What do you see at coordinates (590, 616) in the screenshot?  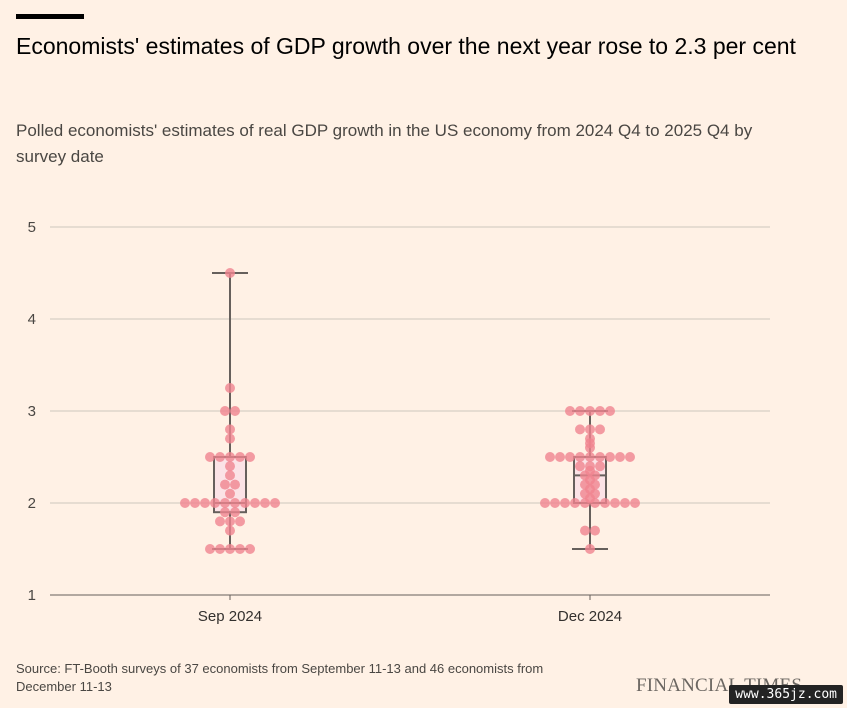 I see `x-tick-label: Dec 2024` at bounding box center [590, 616].